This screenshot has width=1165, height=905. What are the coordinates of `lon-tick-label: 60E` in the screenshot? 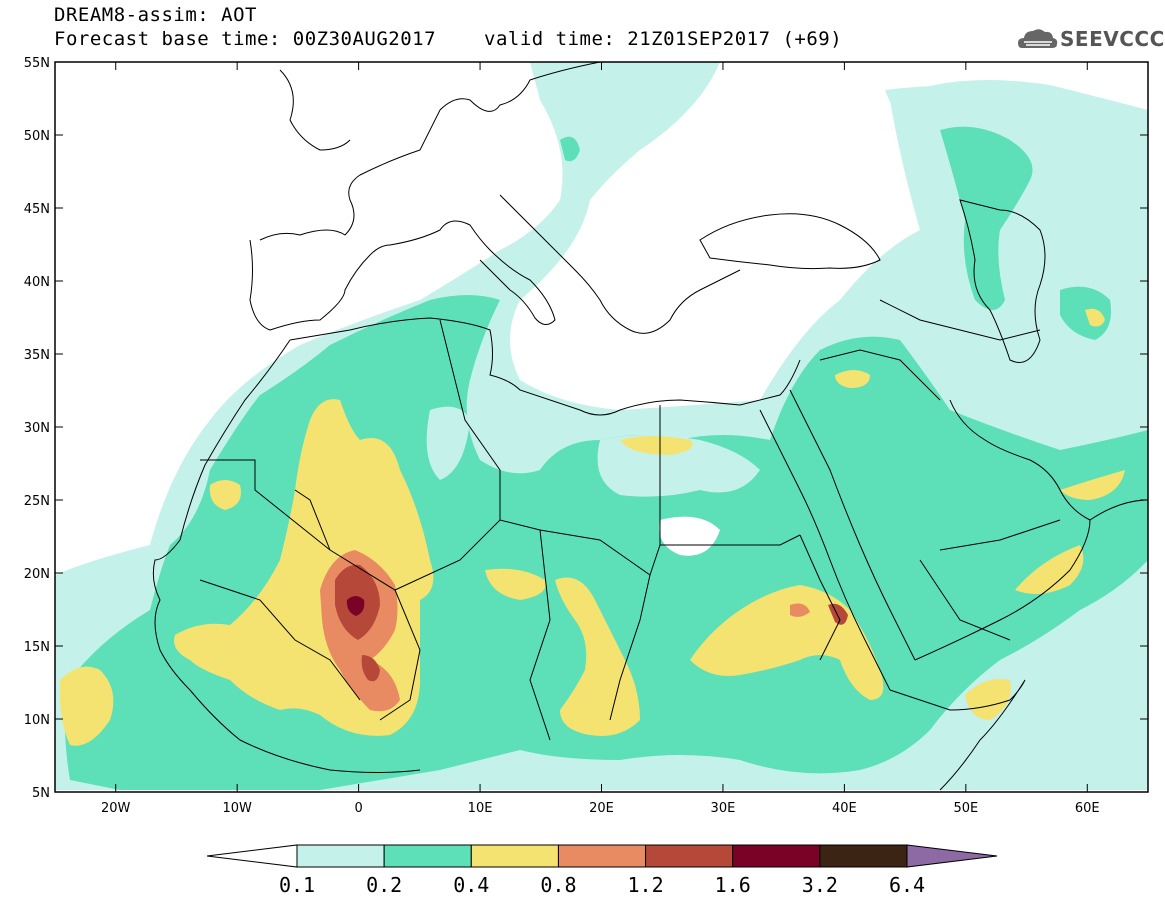 It's located at (1087, 808).